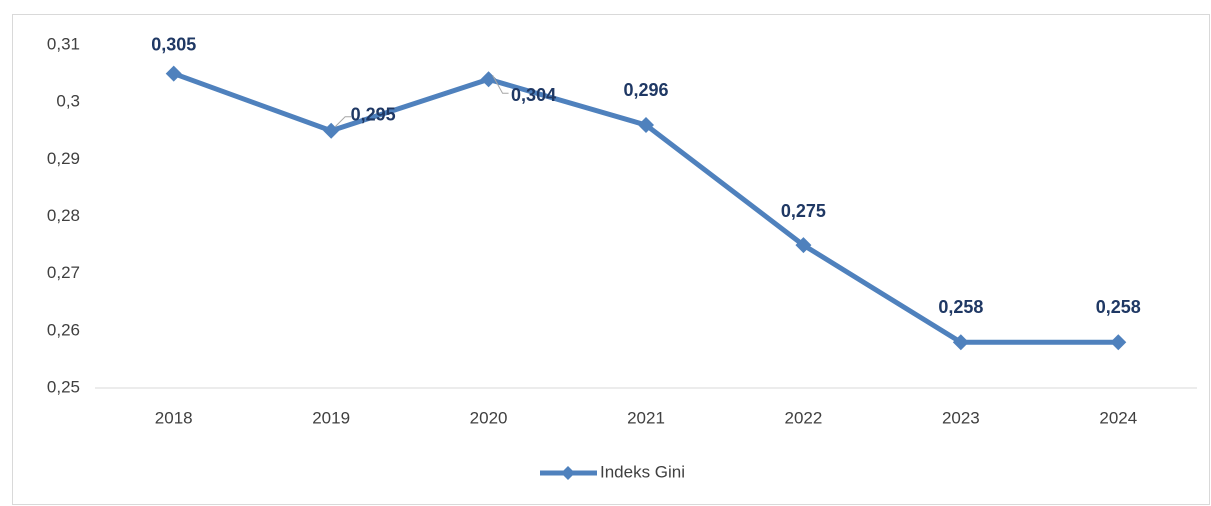  What do you see at coordinates (642, 471) in the screenshot?
I see `legend-label: Indeks Gini` at bounding box center [642, 471].